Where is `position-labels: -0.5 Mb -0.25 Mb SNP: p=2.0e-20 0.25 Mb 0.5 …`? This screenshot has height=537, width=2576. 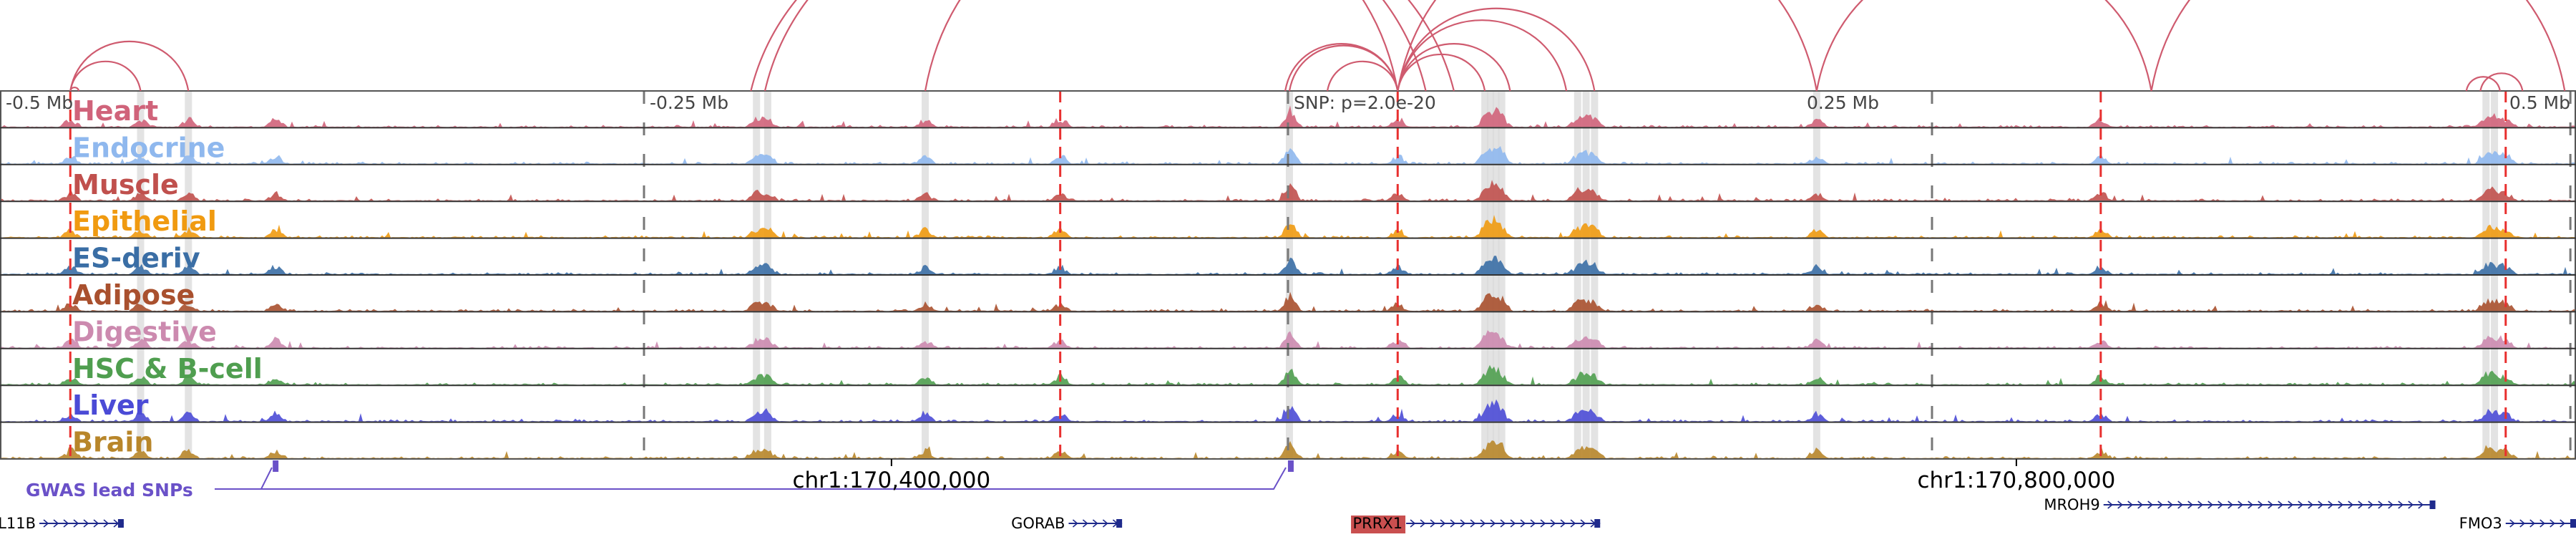 position-labels: -0.5 Mb -0.25 Mb SNP: p=2.0e-20 0.25 Mb 0.5 … is located at coordinates (1288, 102).